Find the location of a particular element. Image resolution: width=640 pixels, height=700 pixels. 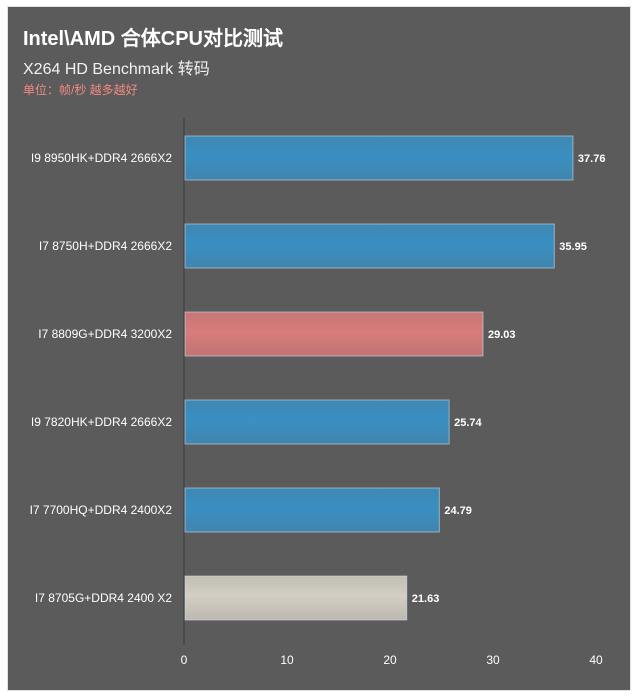

value-label: 37.76 is located at coordinates (592, 159).